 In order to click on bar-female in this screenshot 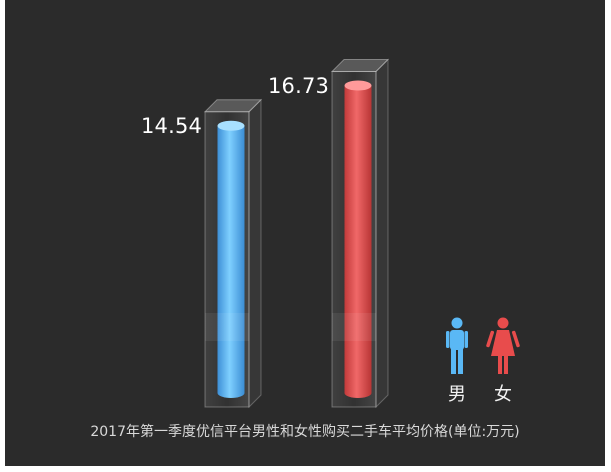, I will do `click(360, 233)`.